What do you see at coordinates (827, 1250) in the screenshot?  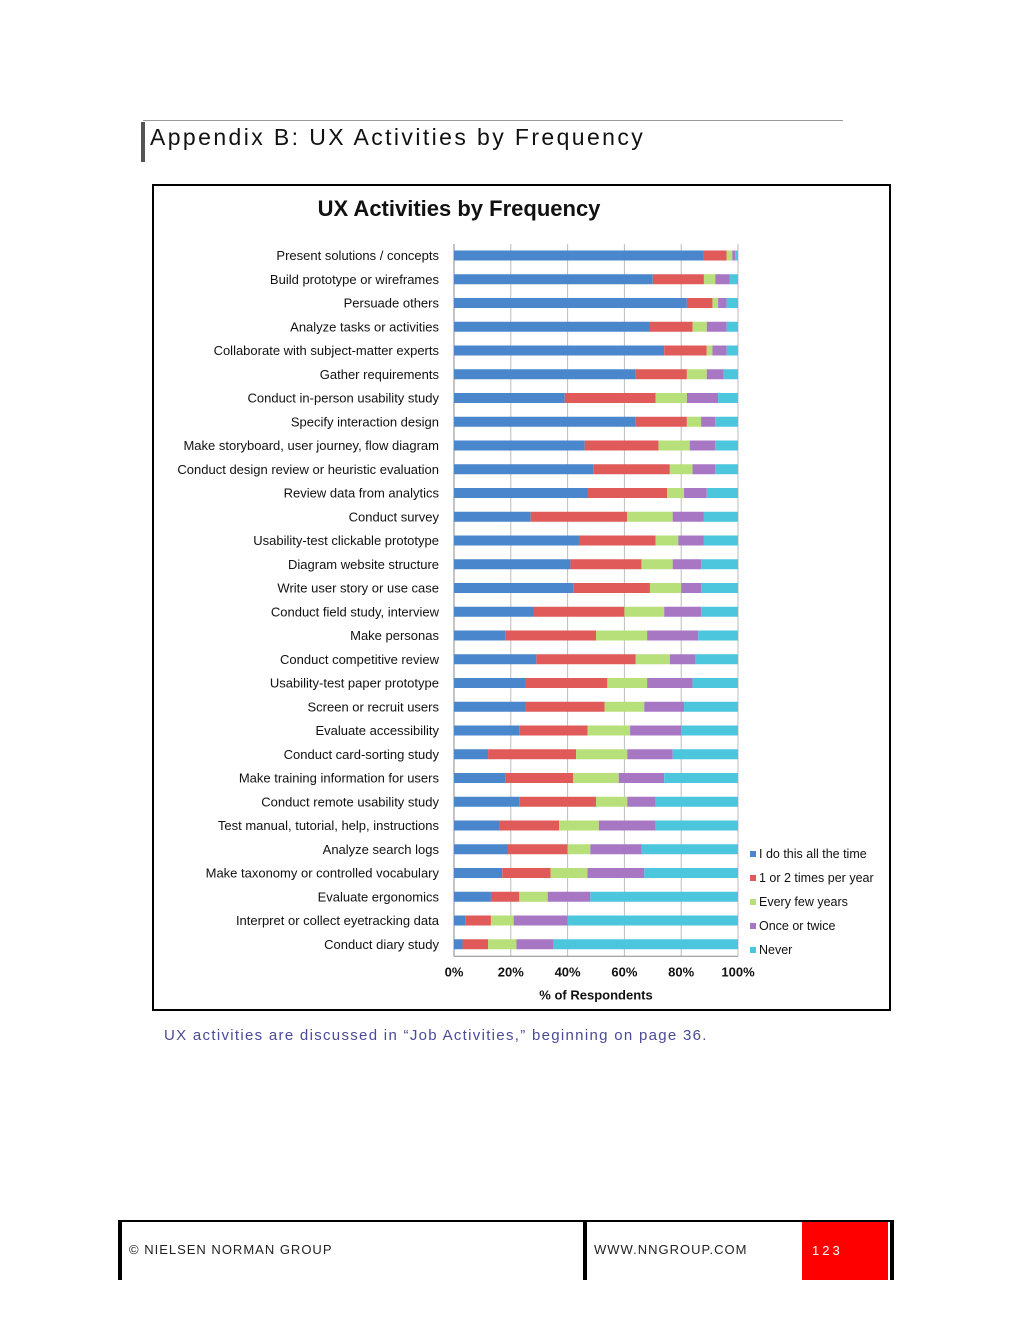 I see `page-number: 123` at bounding box center [827, 1250].